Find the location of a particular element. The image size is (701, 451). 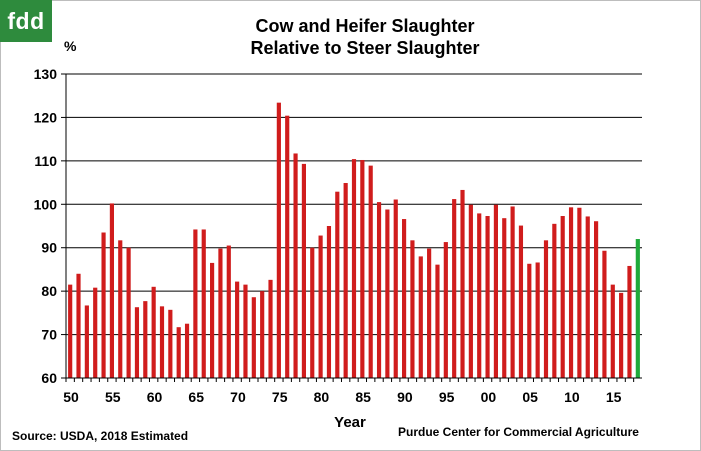

x-tick-label: 65 is located at coordinates (196, 397).